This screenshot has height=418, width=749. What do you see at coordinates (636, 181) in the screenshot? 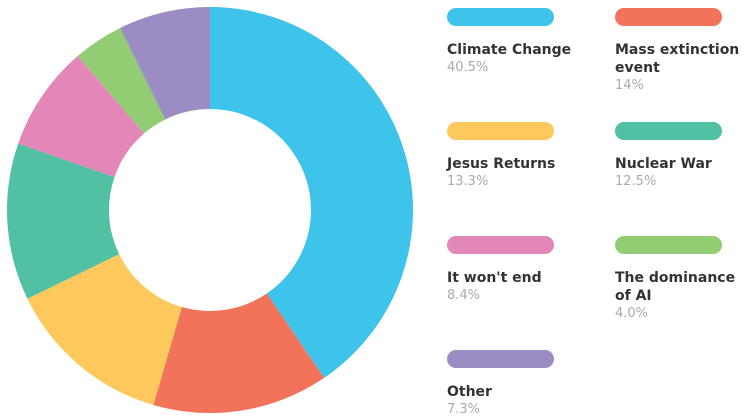
I see `legend-value: 12.5%` at bounding box center [636, 181].